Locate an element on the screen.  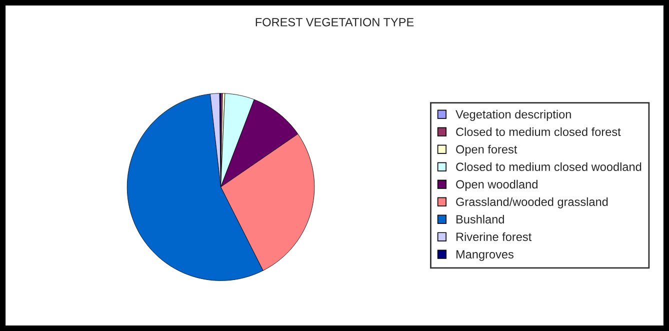
legend-label: Grassland/wooded grassland is located at coordinates (532, 202).